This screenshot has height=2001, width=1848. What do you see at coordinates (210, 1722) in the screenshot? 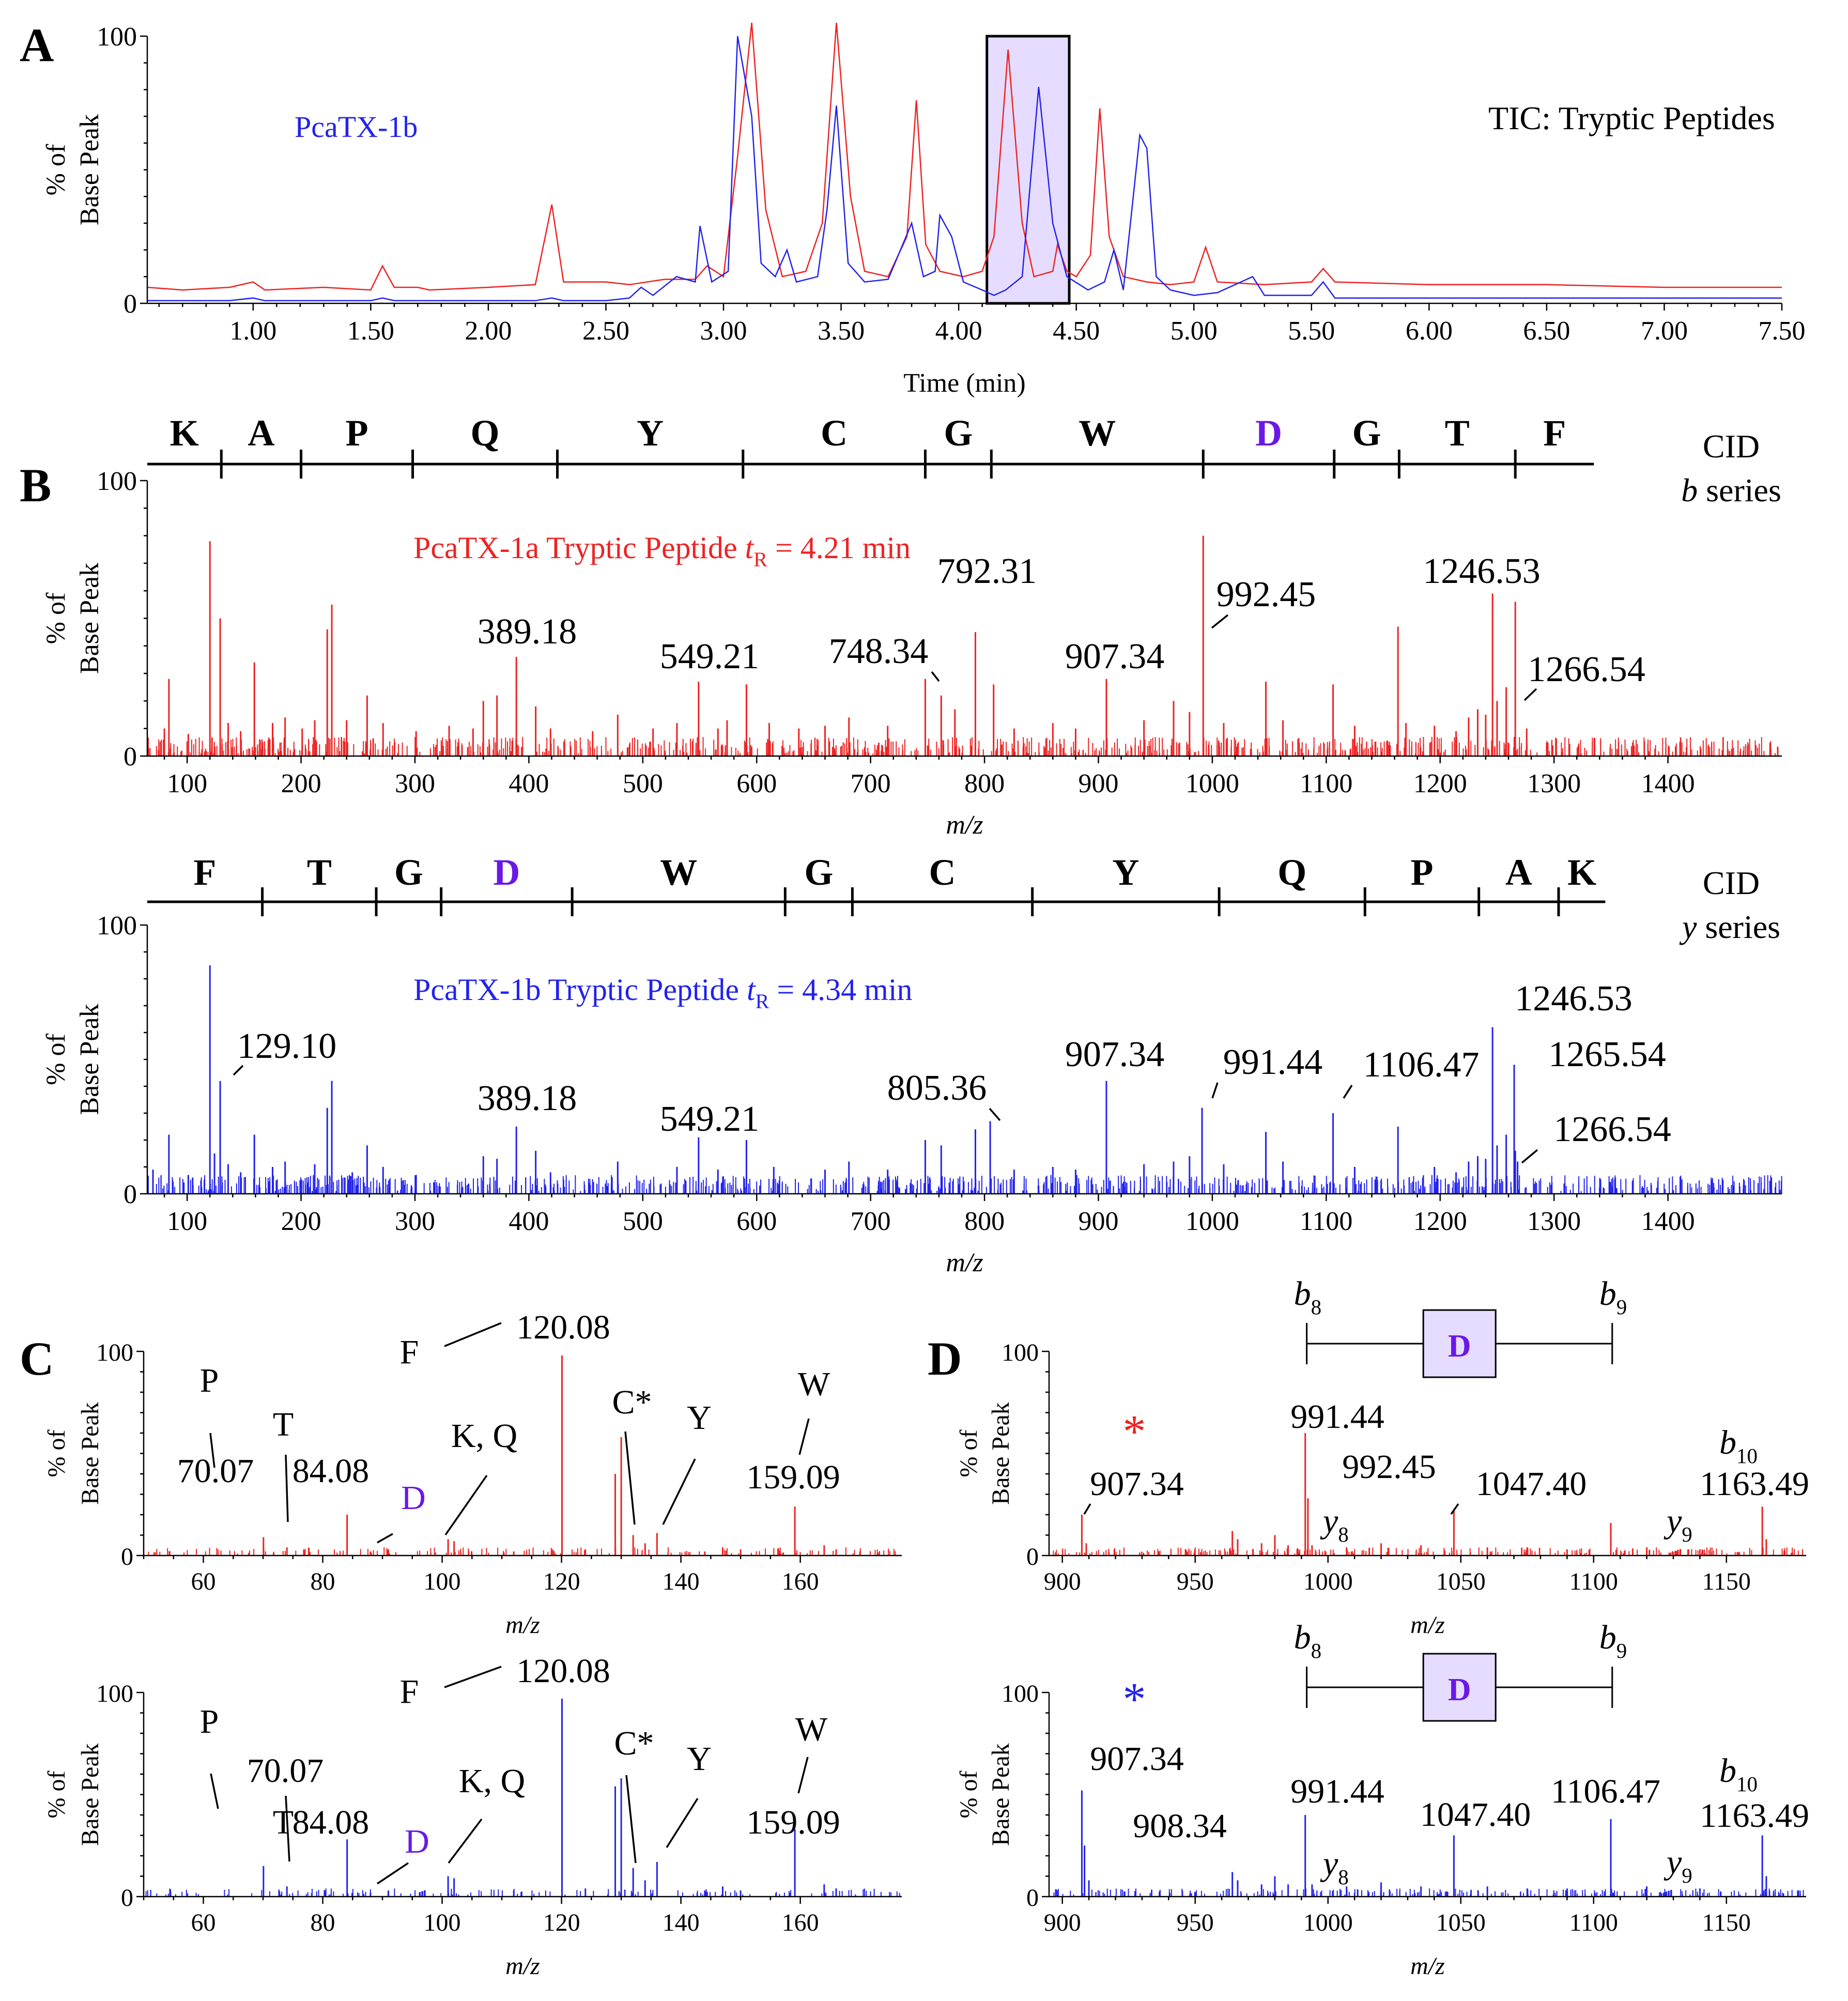
I see `C2-annotation: P` at bounding box center [210, 1722].